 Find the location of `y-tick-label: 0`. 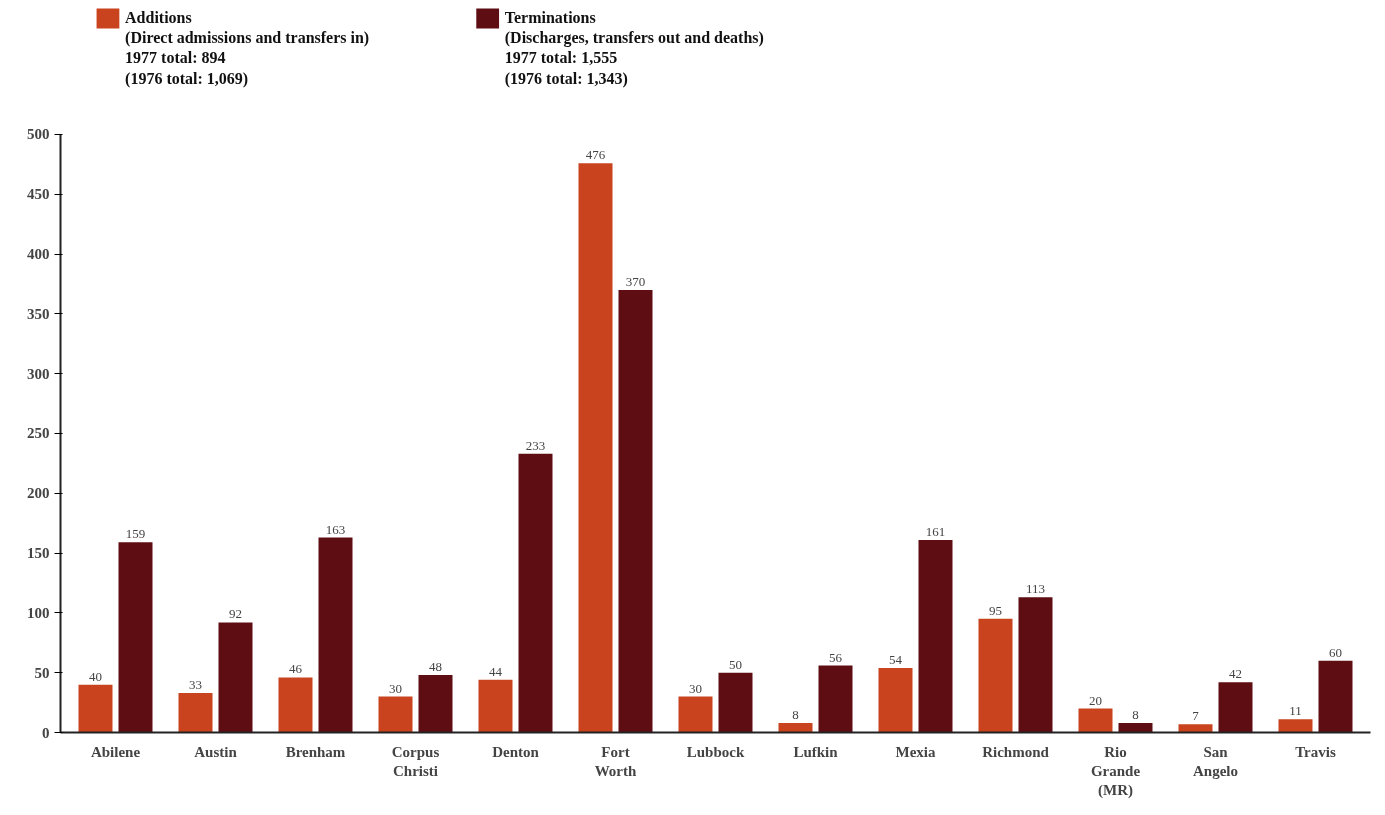

y-tick-label: 0 is located at coordinates (46, 732).